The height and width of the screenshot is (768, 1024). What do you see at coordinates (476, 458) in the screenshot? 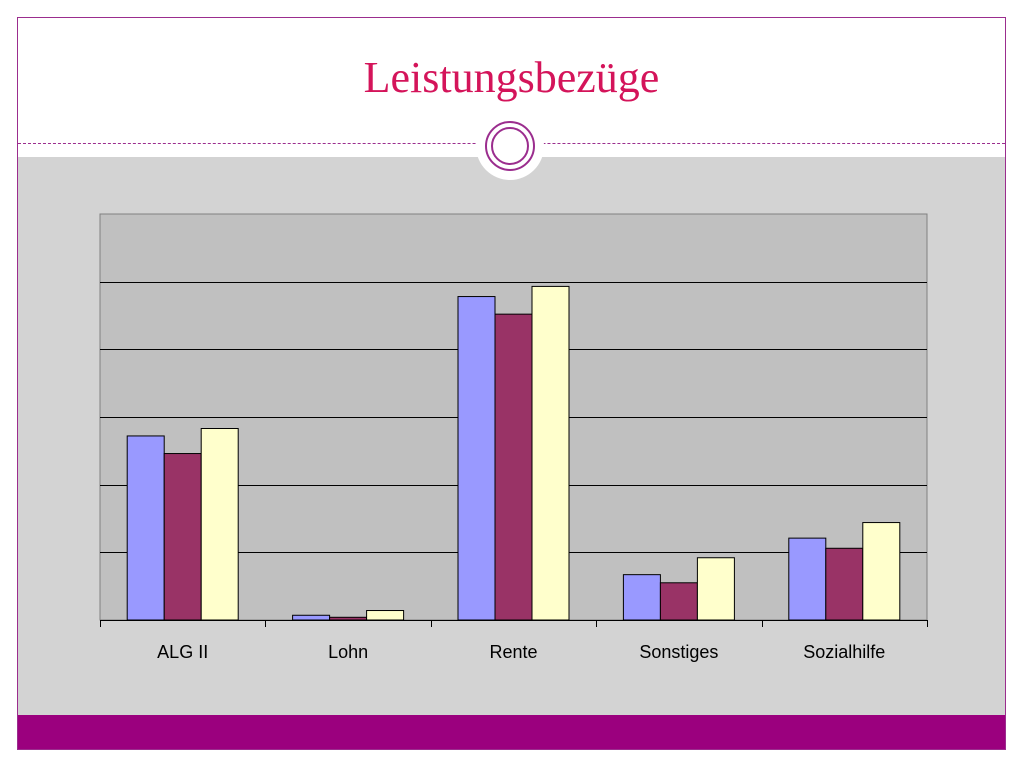
I see `bar-s0-rente` at bounding box center [476, 458].